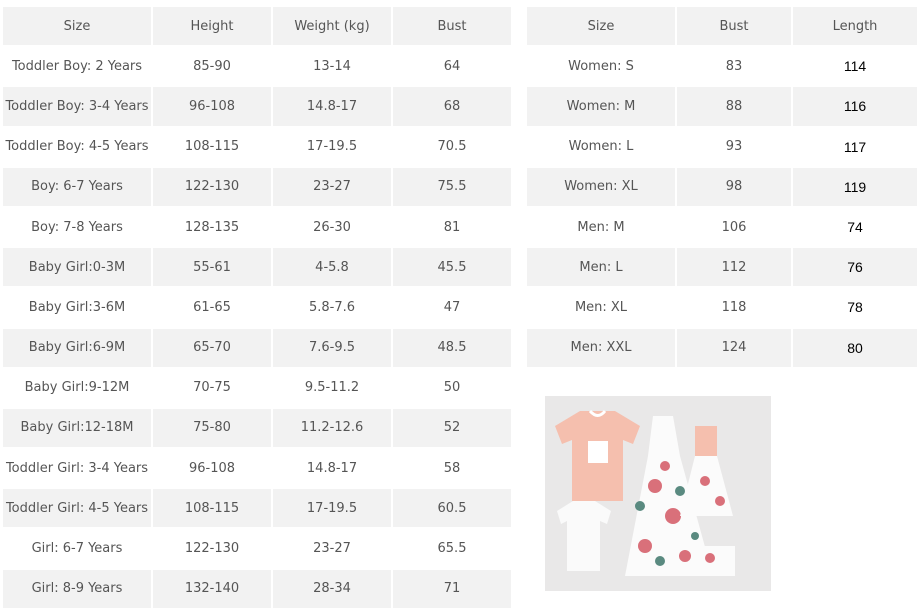 This screenshot has height=615, width=919. Describe the element at coordinates (332, 347) in the screenshot. I see `table-cell: 7.6-9.5` at that location.